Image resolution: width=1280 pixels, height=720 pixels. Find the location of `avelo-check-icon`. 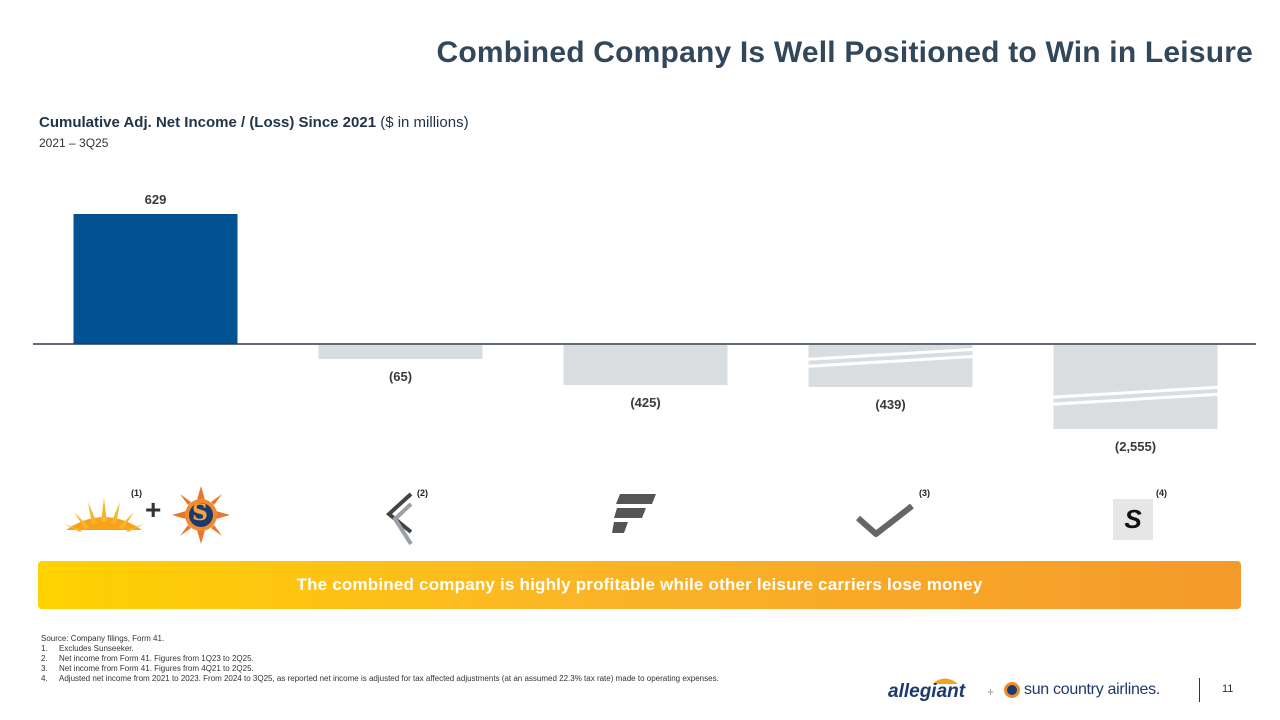

avelo-check-icon is located at coordinates (885, 520).